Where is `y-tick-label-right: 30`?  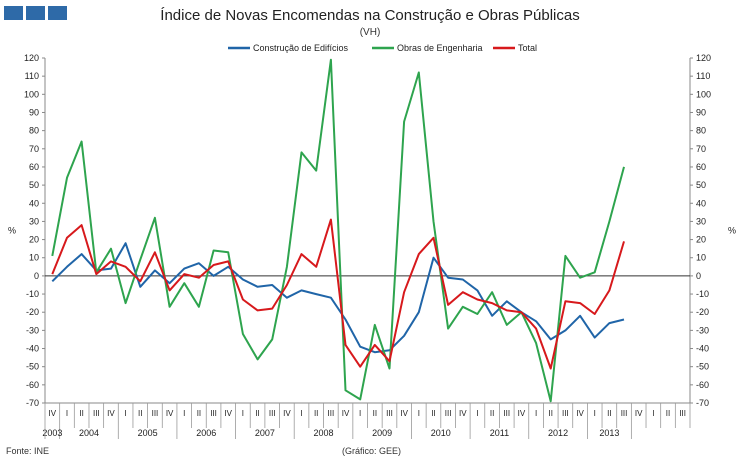
y-tick-label-right: 30 is located at coordinates (701, 221).